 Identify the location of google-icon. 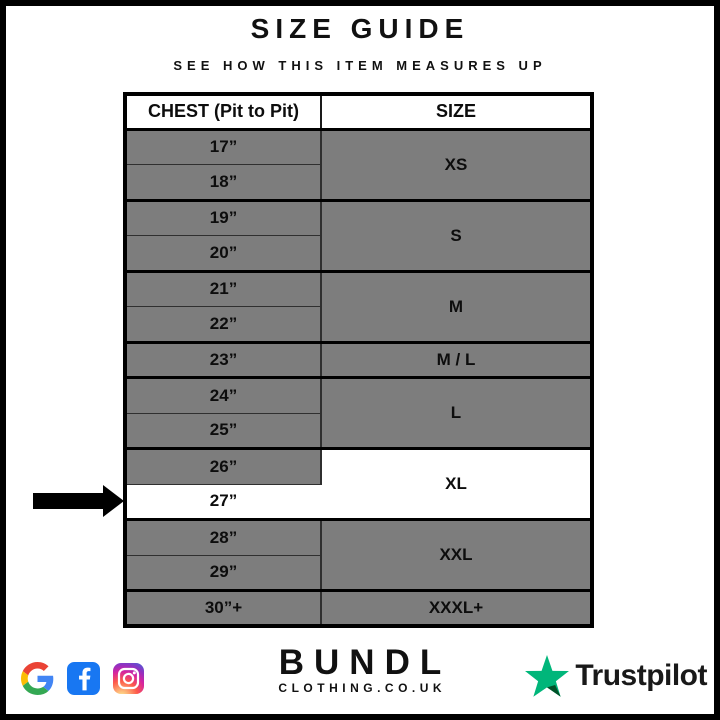
(37, 678).